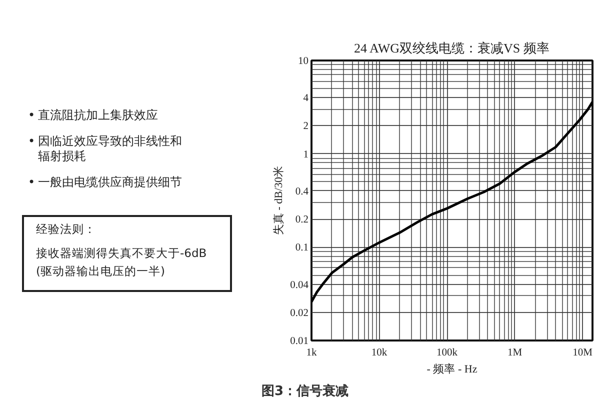 Image resolution: width=598 pixels, height=404 pixels. I want to click on y-tick-label: 4, so click(306, 98).